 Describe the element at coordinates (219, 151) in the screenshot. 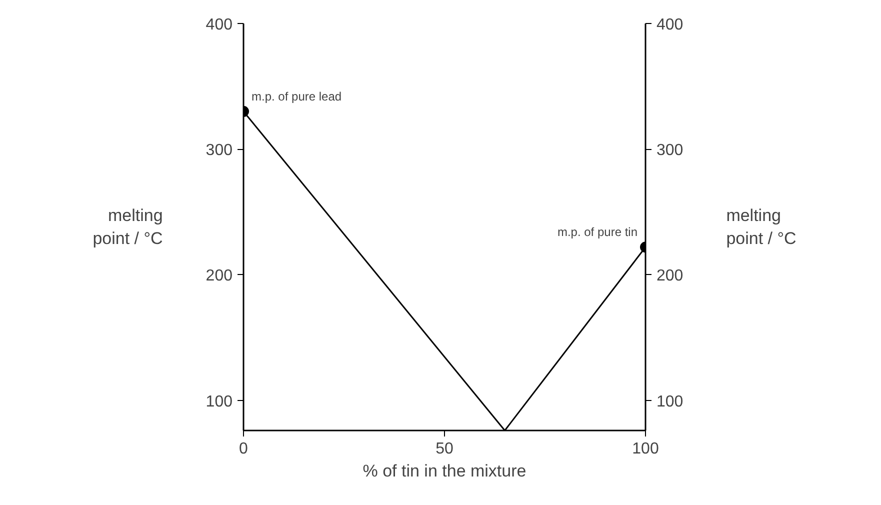

I see `y-tick-label: 300` at that location.